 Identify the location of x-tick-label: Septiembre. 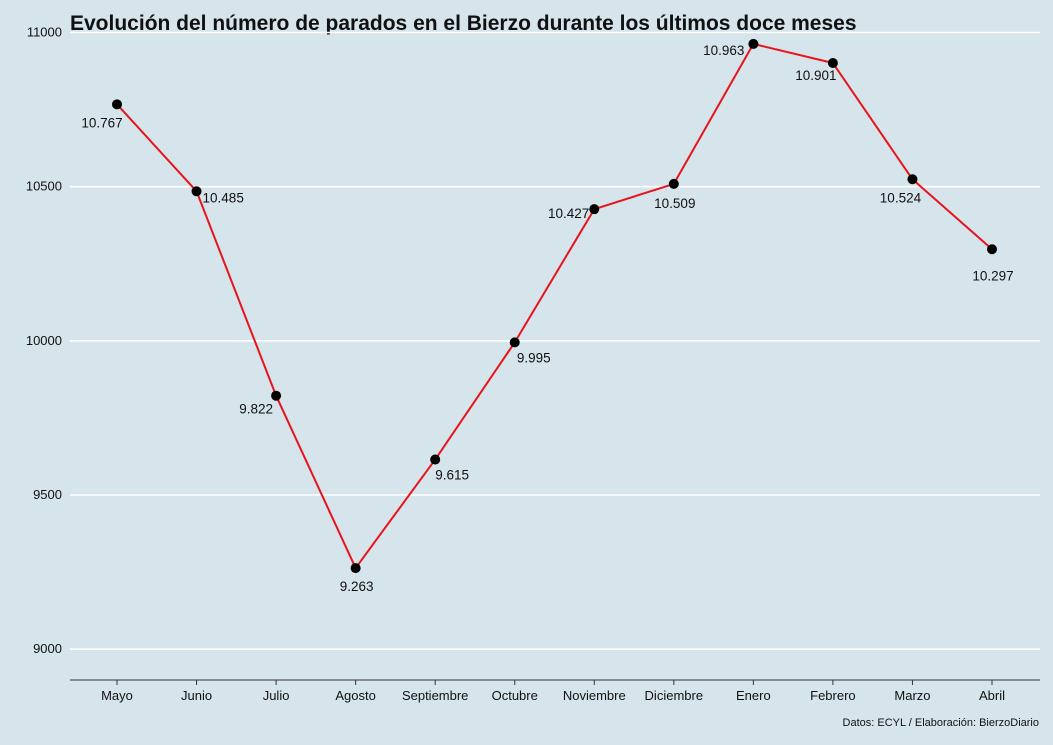
(435, 695).